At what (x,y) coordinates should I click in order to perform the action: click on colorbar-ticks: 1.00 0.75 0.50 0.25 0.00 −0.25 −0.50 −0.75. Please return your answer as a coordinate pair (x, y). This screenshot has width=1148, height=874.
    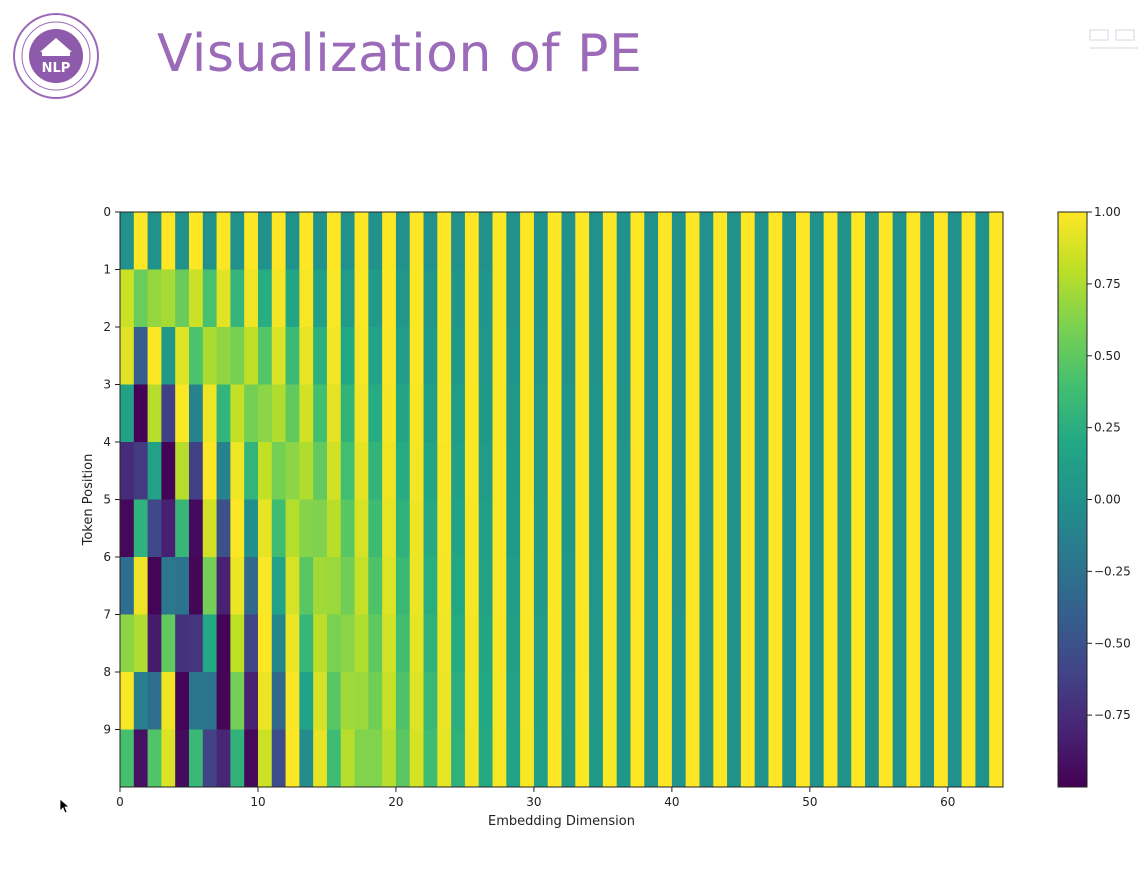
    Looking at the image, I should click on (1109, 463).